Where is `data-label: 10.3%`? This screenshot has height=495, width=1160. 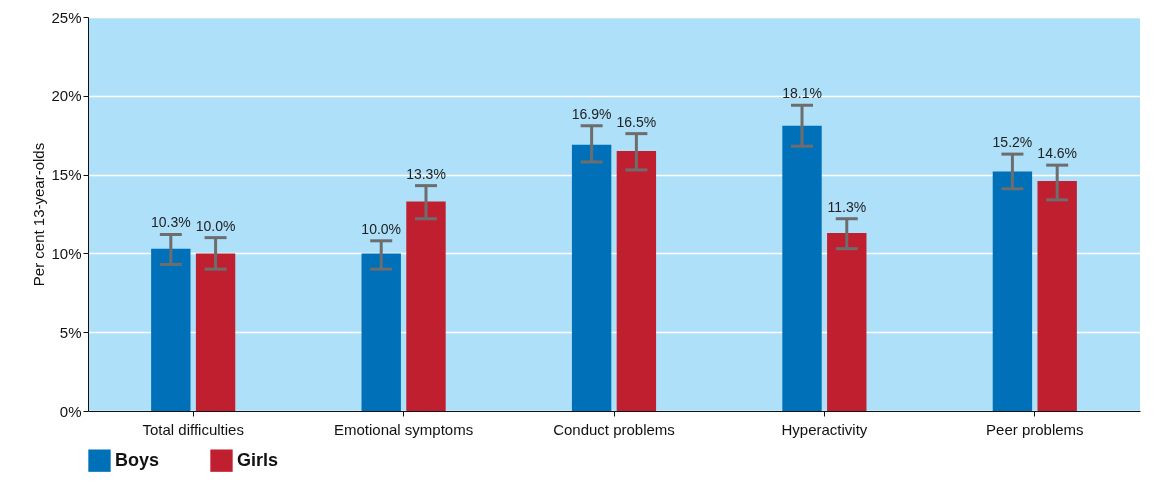 data-label: 10.3% is located at coordinates (170, 222).